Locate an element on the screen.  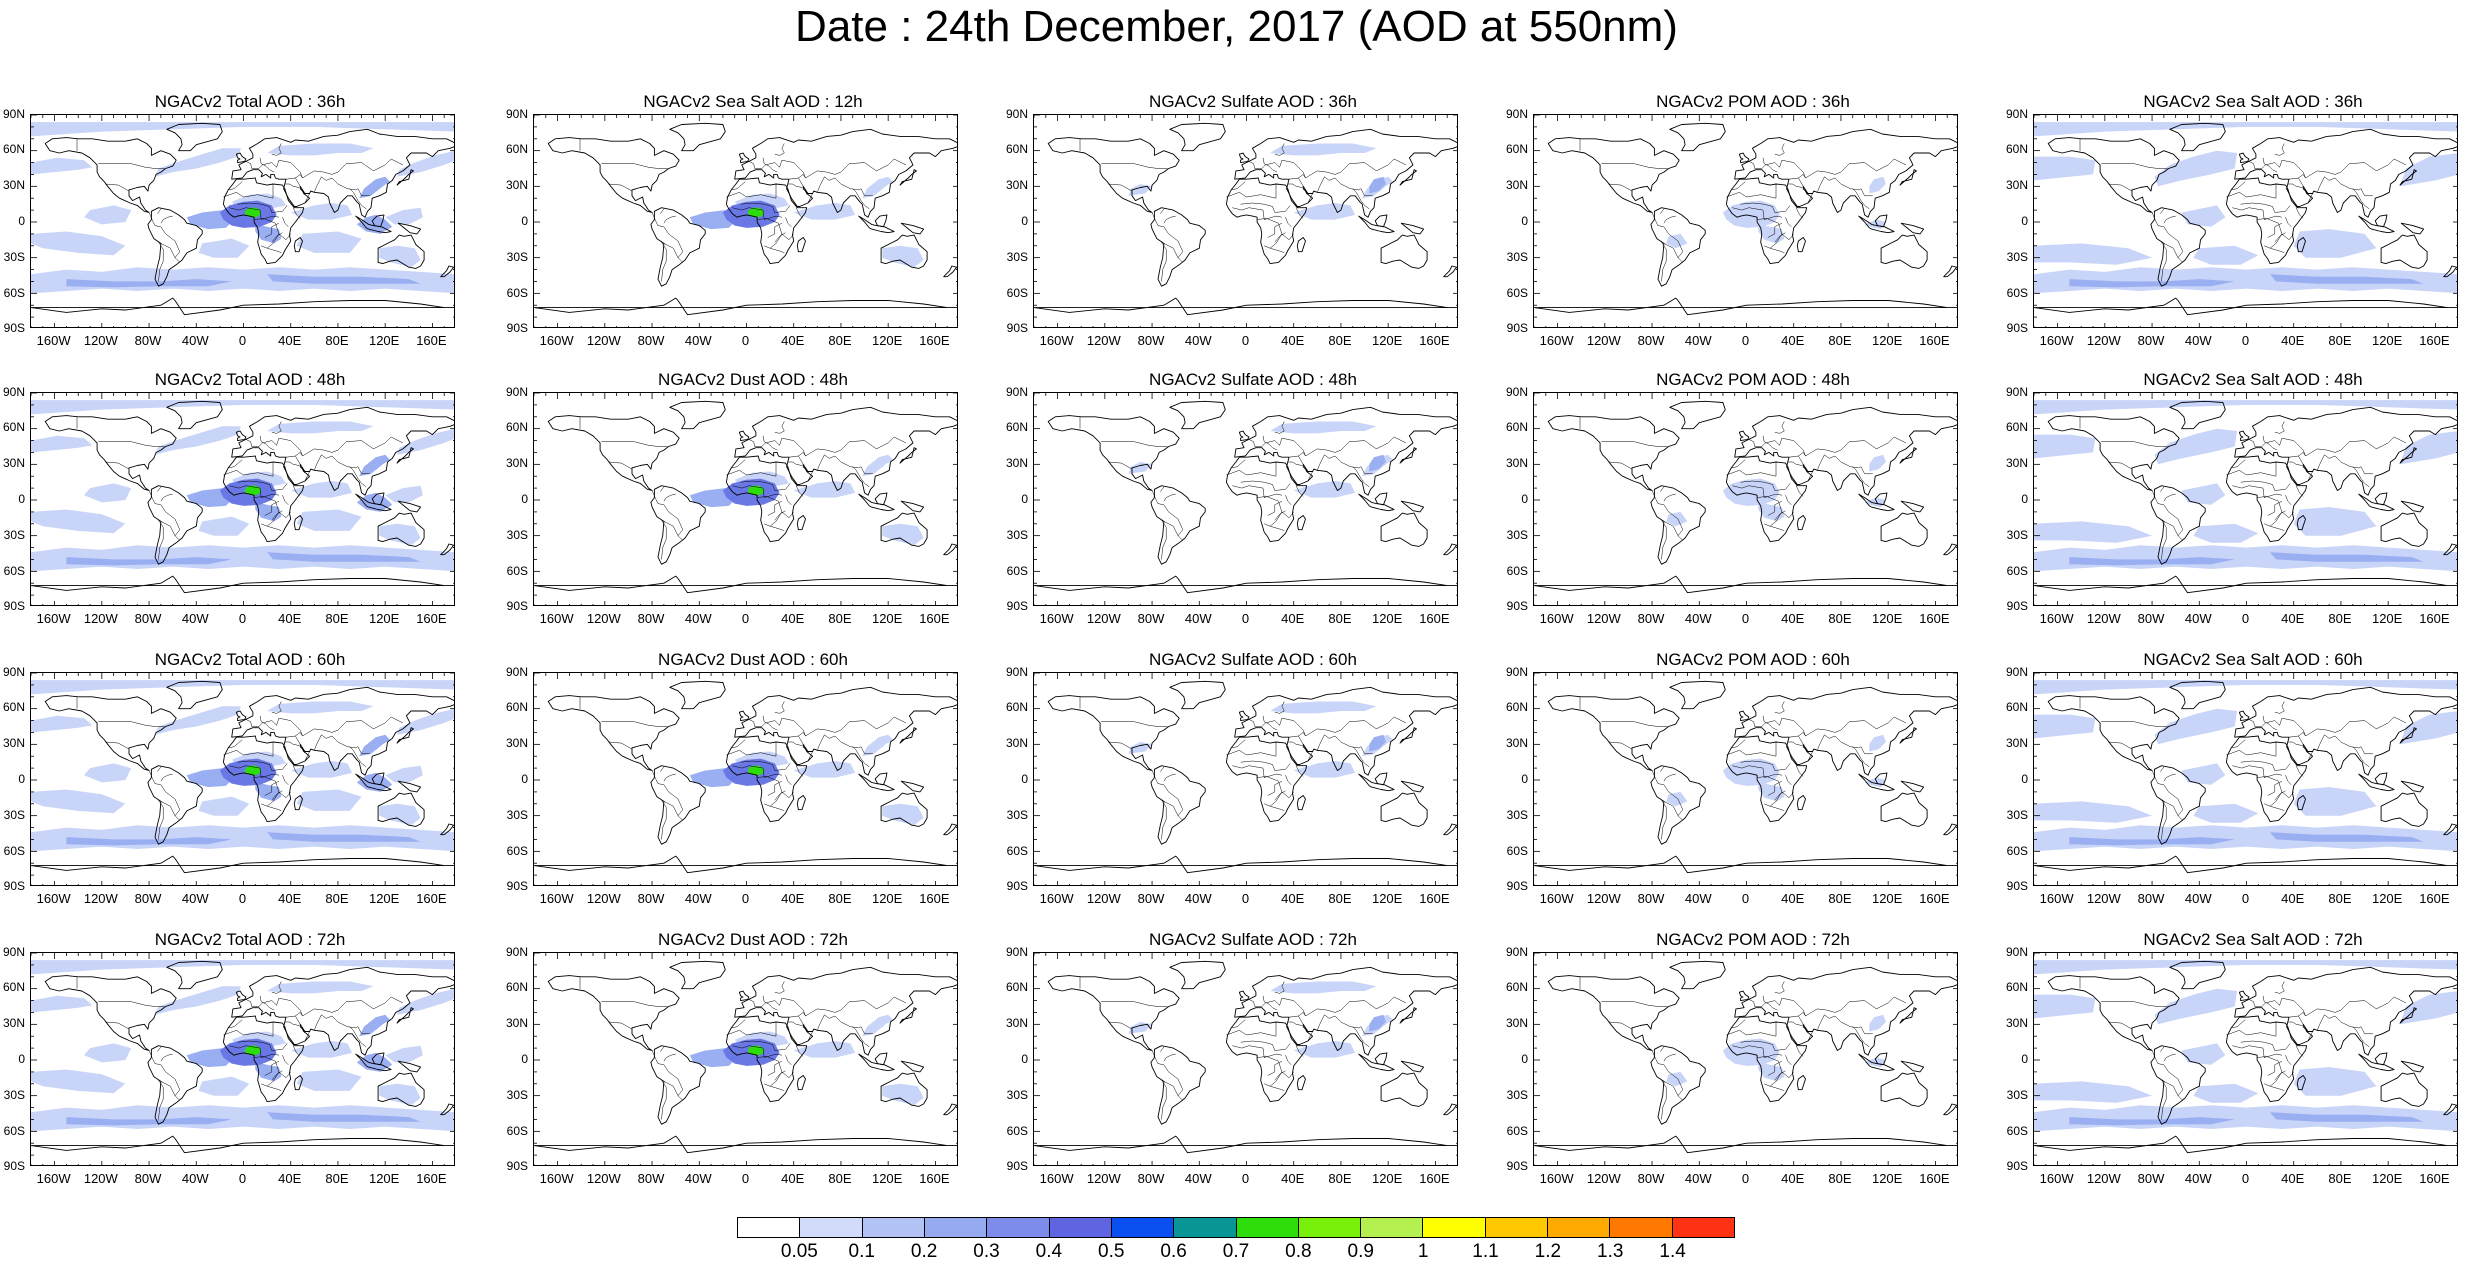
longitude-tick-label: 40E is located at coordinates (793, 340).